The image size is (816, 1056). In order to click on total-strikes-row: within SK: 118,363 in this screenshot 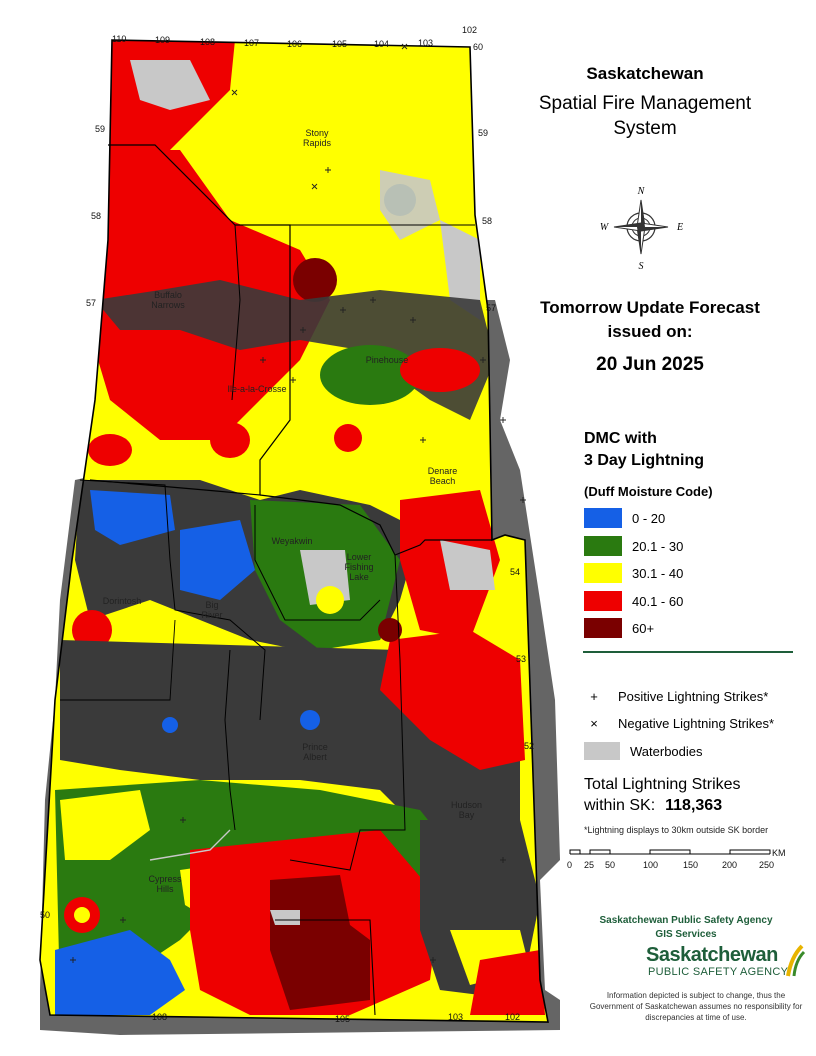, I will do `click(653, 806)`.